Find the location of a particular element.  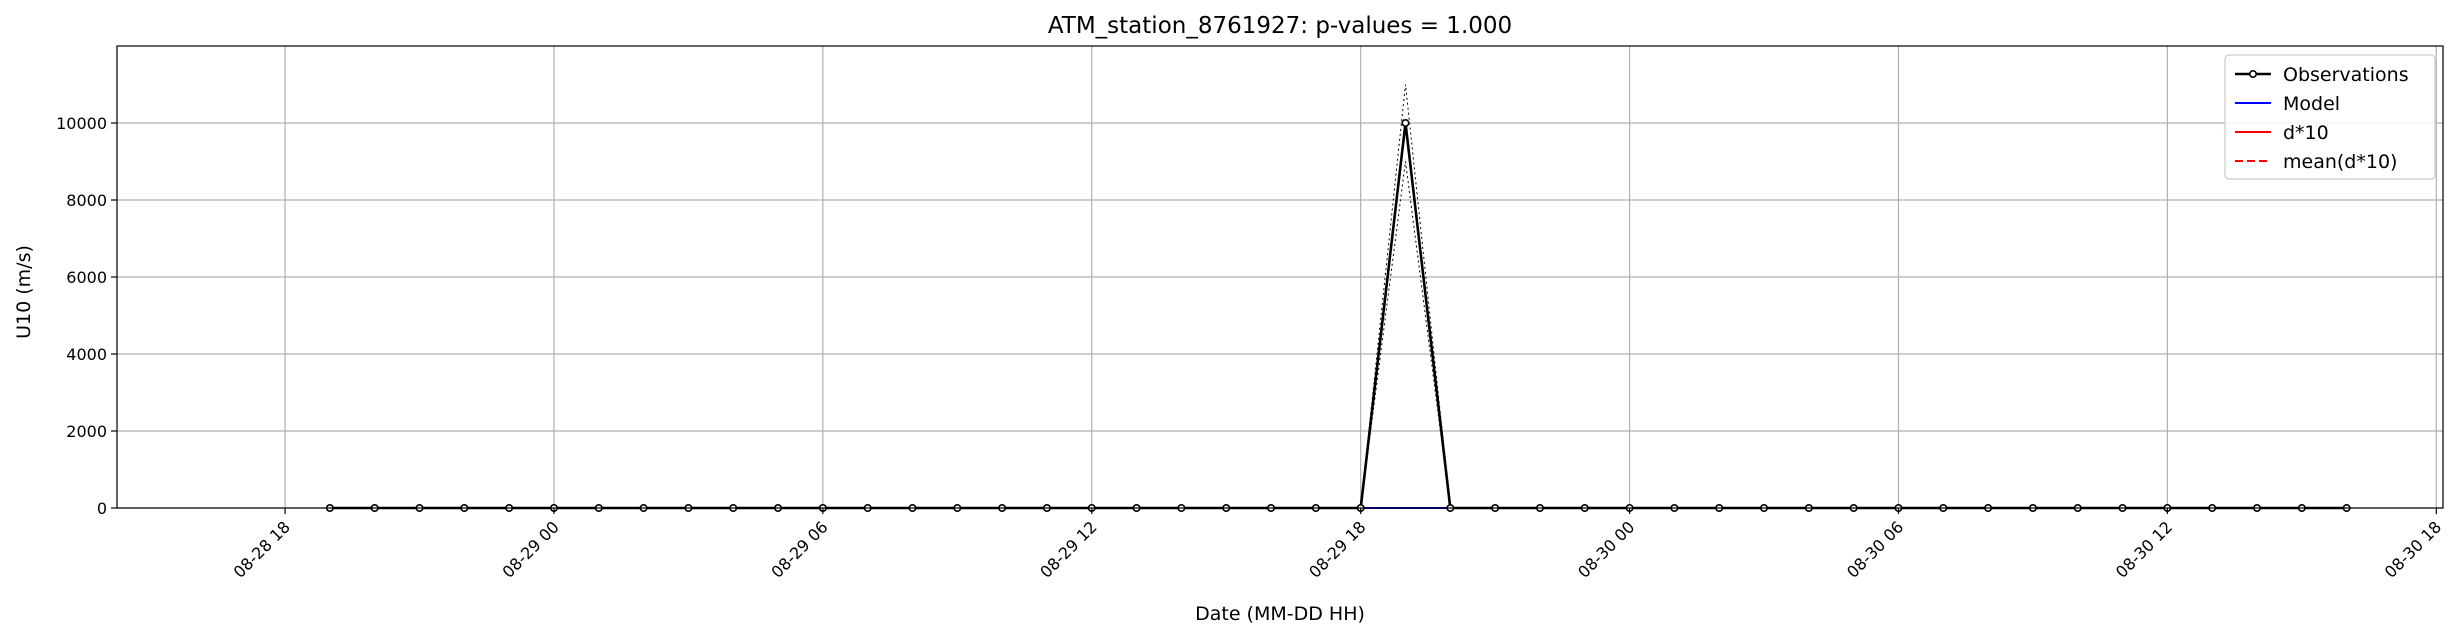

legend: Observations Model d*10 mean(d*10) is located at coordinates (2330, 117).